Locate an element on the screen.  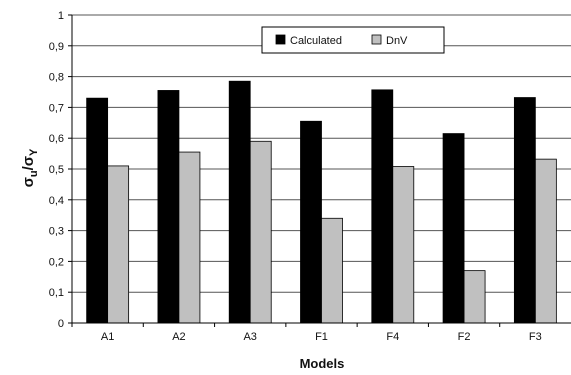
bar-dnv-a3 is located at coordinates (260, 232).